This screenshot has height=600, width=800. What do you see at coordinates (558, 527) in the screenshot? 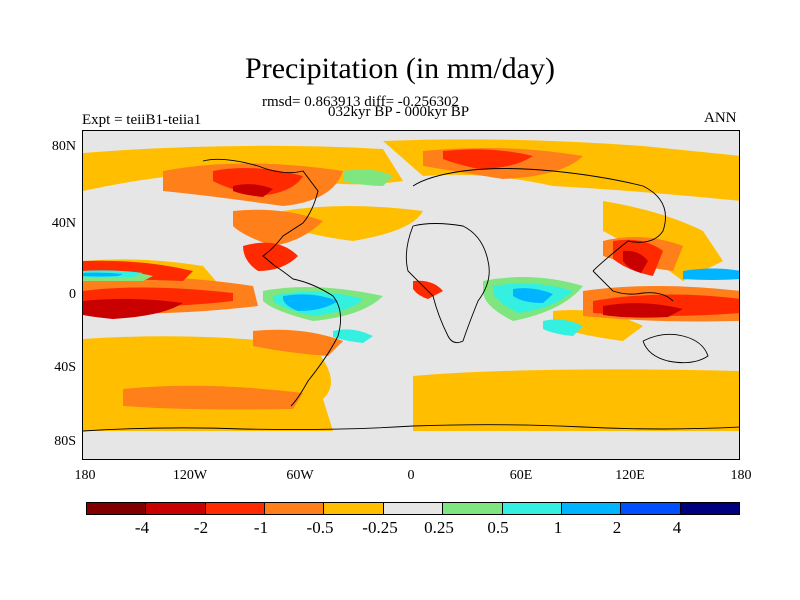
I see `colorbar-label: 1` at bounding box center [558, 527].